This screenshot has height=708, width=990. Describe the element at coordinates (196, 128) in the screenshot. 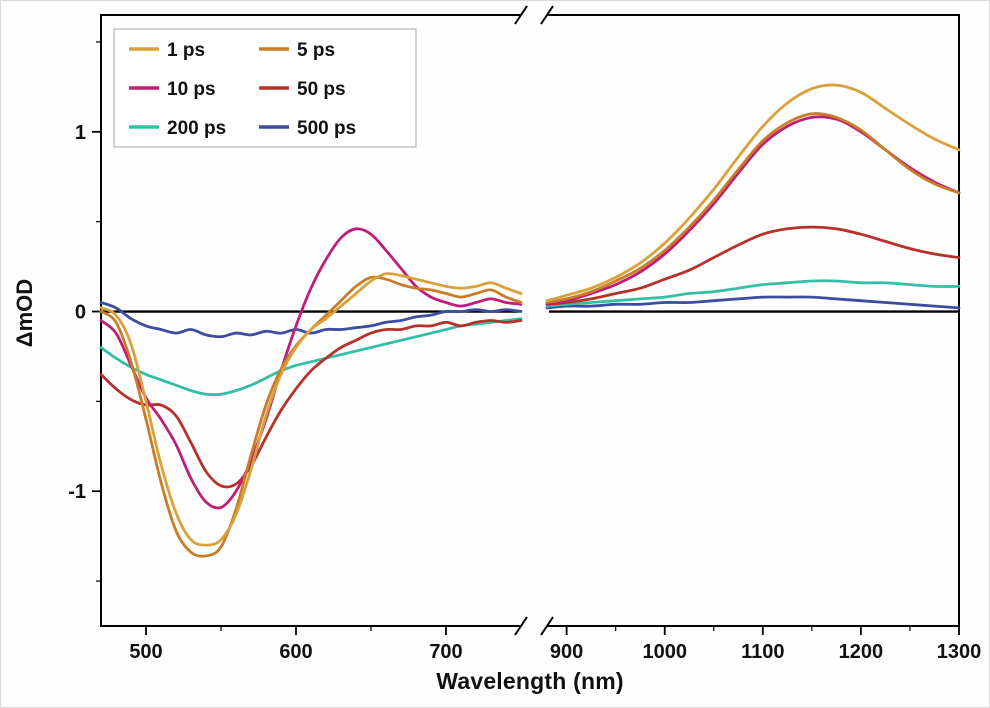

I see `legend-label: 200 ps` at that location.